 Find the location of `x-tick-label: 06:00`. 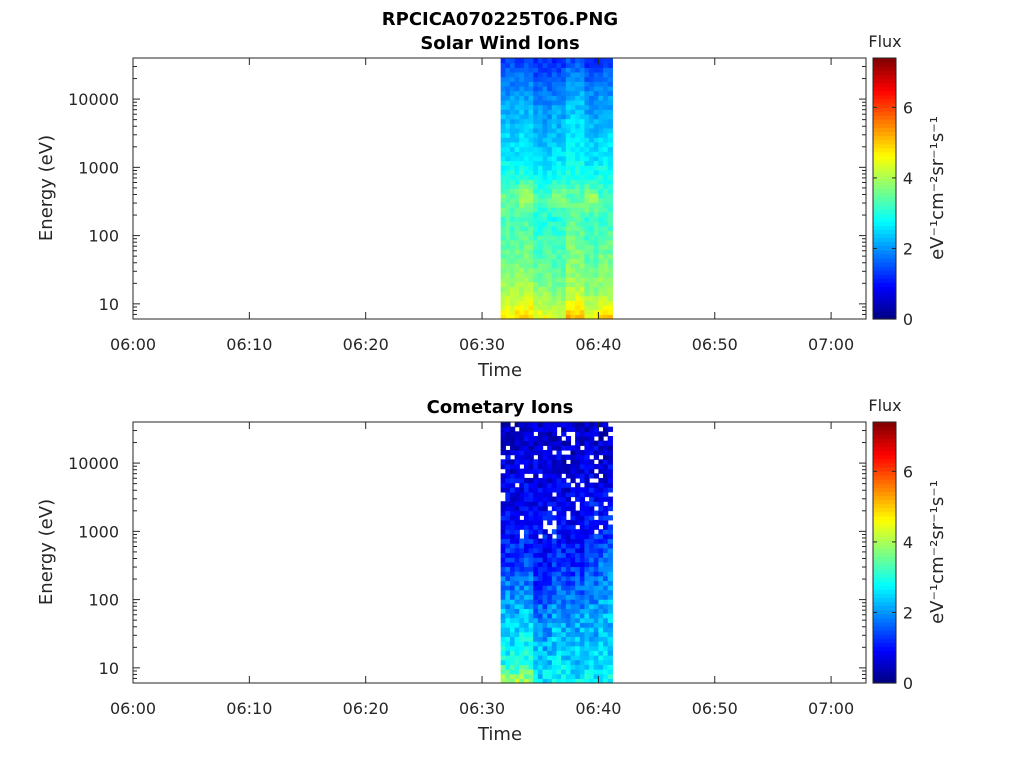

x-tick-label: 06:00 is located at coordinates (133, 708).